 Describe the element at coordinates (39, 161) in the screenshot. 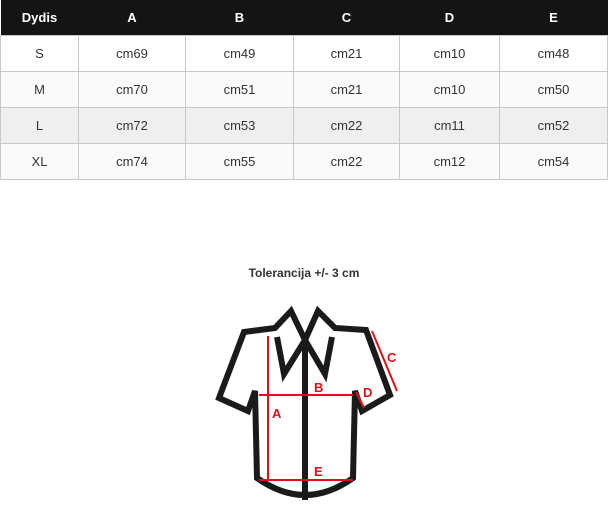

I see `size-cell: XL` at that location.